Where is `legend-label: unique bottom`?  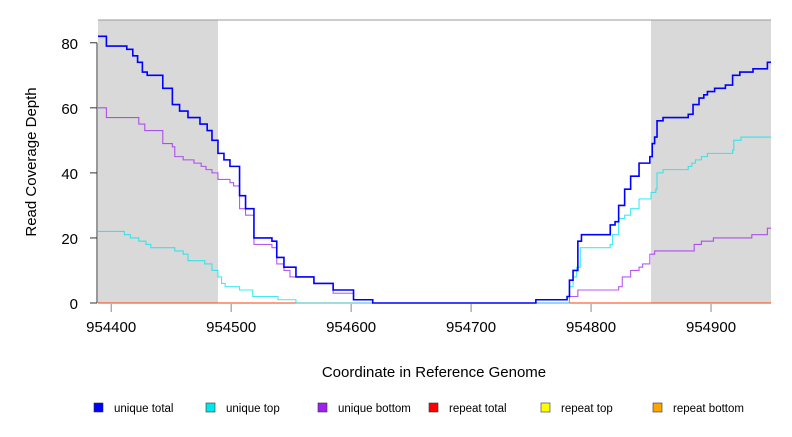 legend-label: unique bottom is located at coordinates (374, 409).